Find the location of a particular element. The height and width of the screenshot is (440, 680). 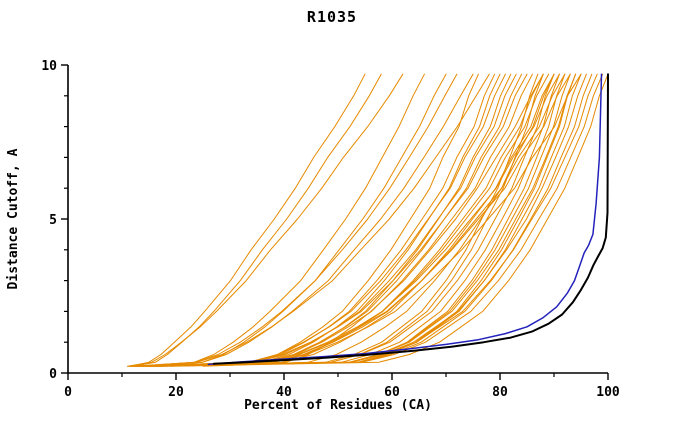

x-axis-label: Percent of Residues (CA) is located at coordinates (338, 405).